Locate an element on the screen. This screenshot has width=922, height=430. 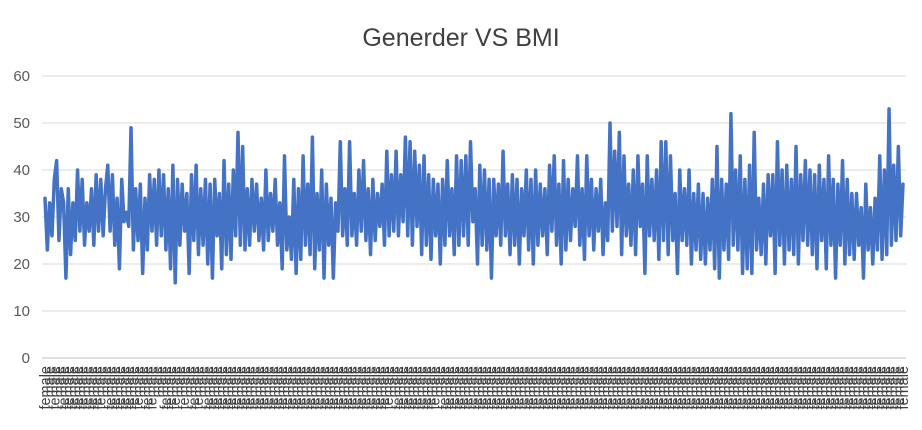
y-tick-label: 20 is located at coordinates (21, 264).